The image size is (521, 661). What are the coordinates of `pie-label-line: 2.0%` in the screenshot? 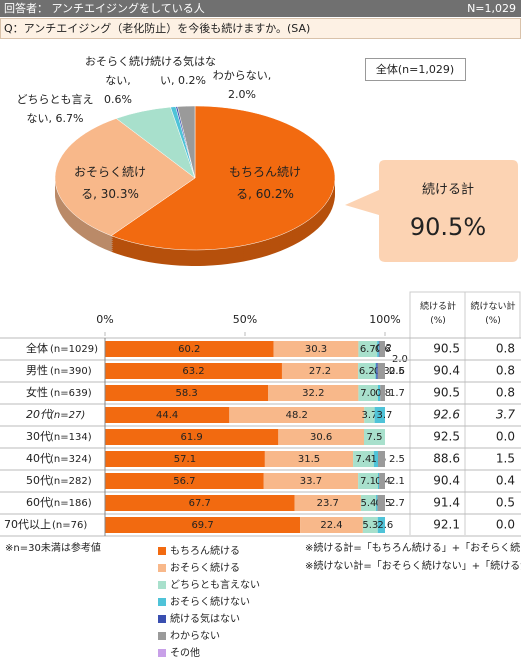 It's located at (242, 94).